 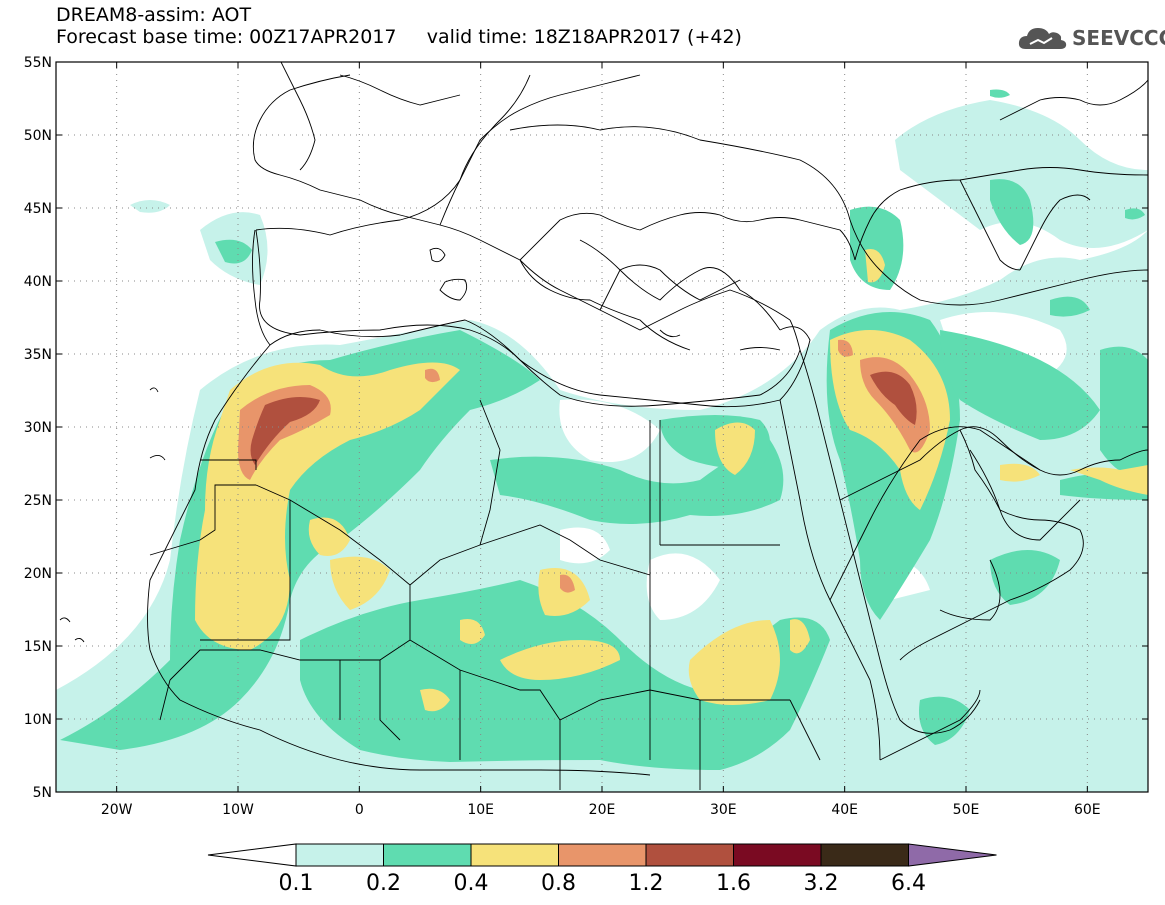 I want to click on seevccc-logo: SEEVCCC, so click(x=1090, y=38).